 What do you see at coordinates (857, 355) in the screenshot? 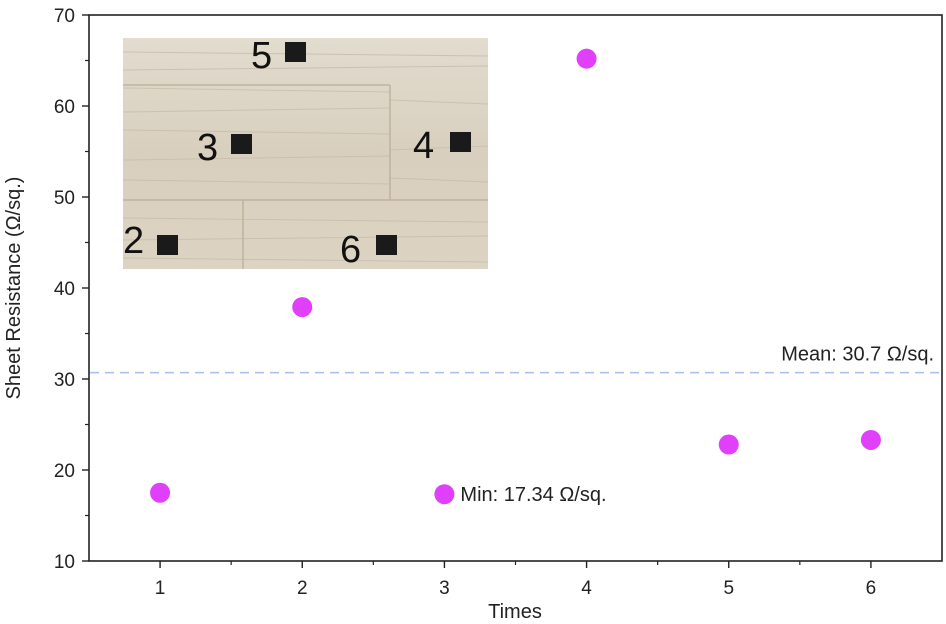
I see `mean-label: Mean: 30.7 Ω/sq.` at bounding box center [857, 355].